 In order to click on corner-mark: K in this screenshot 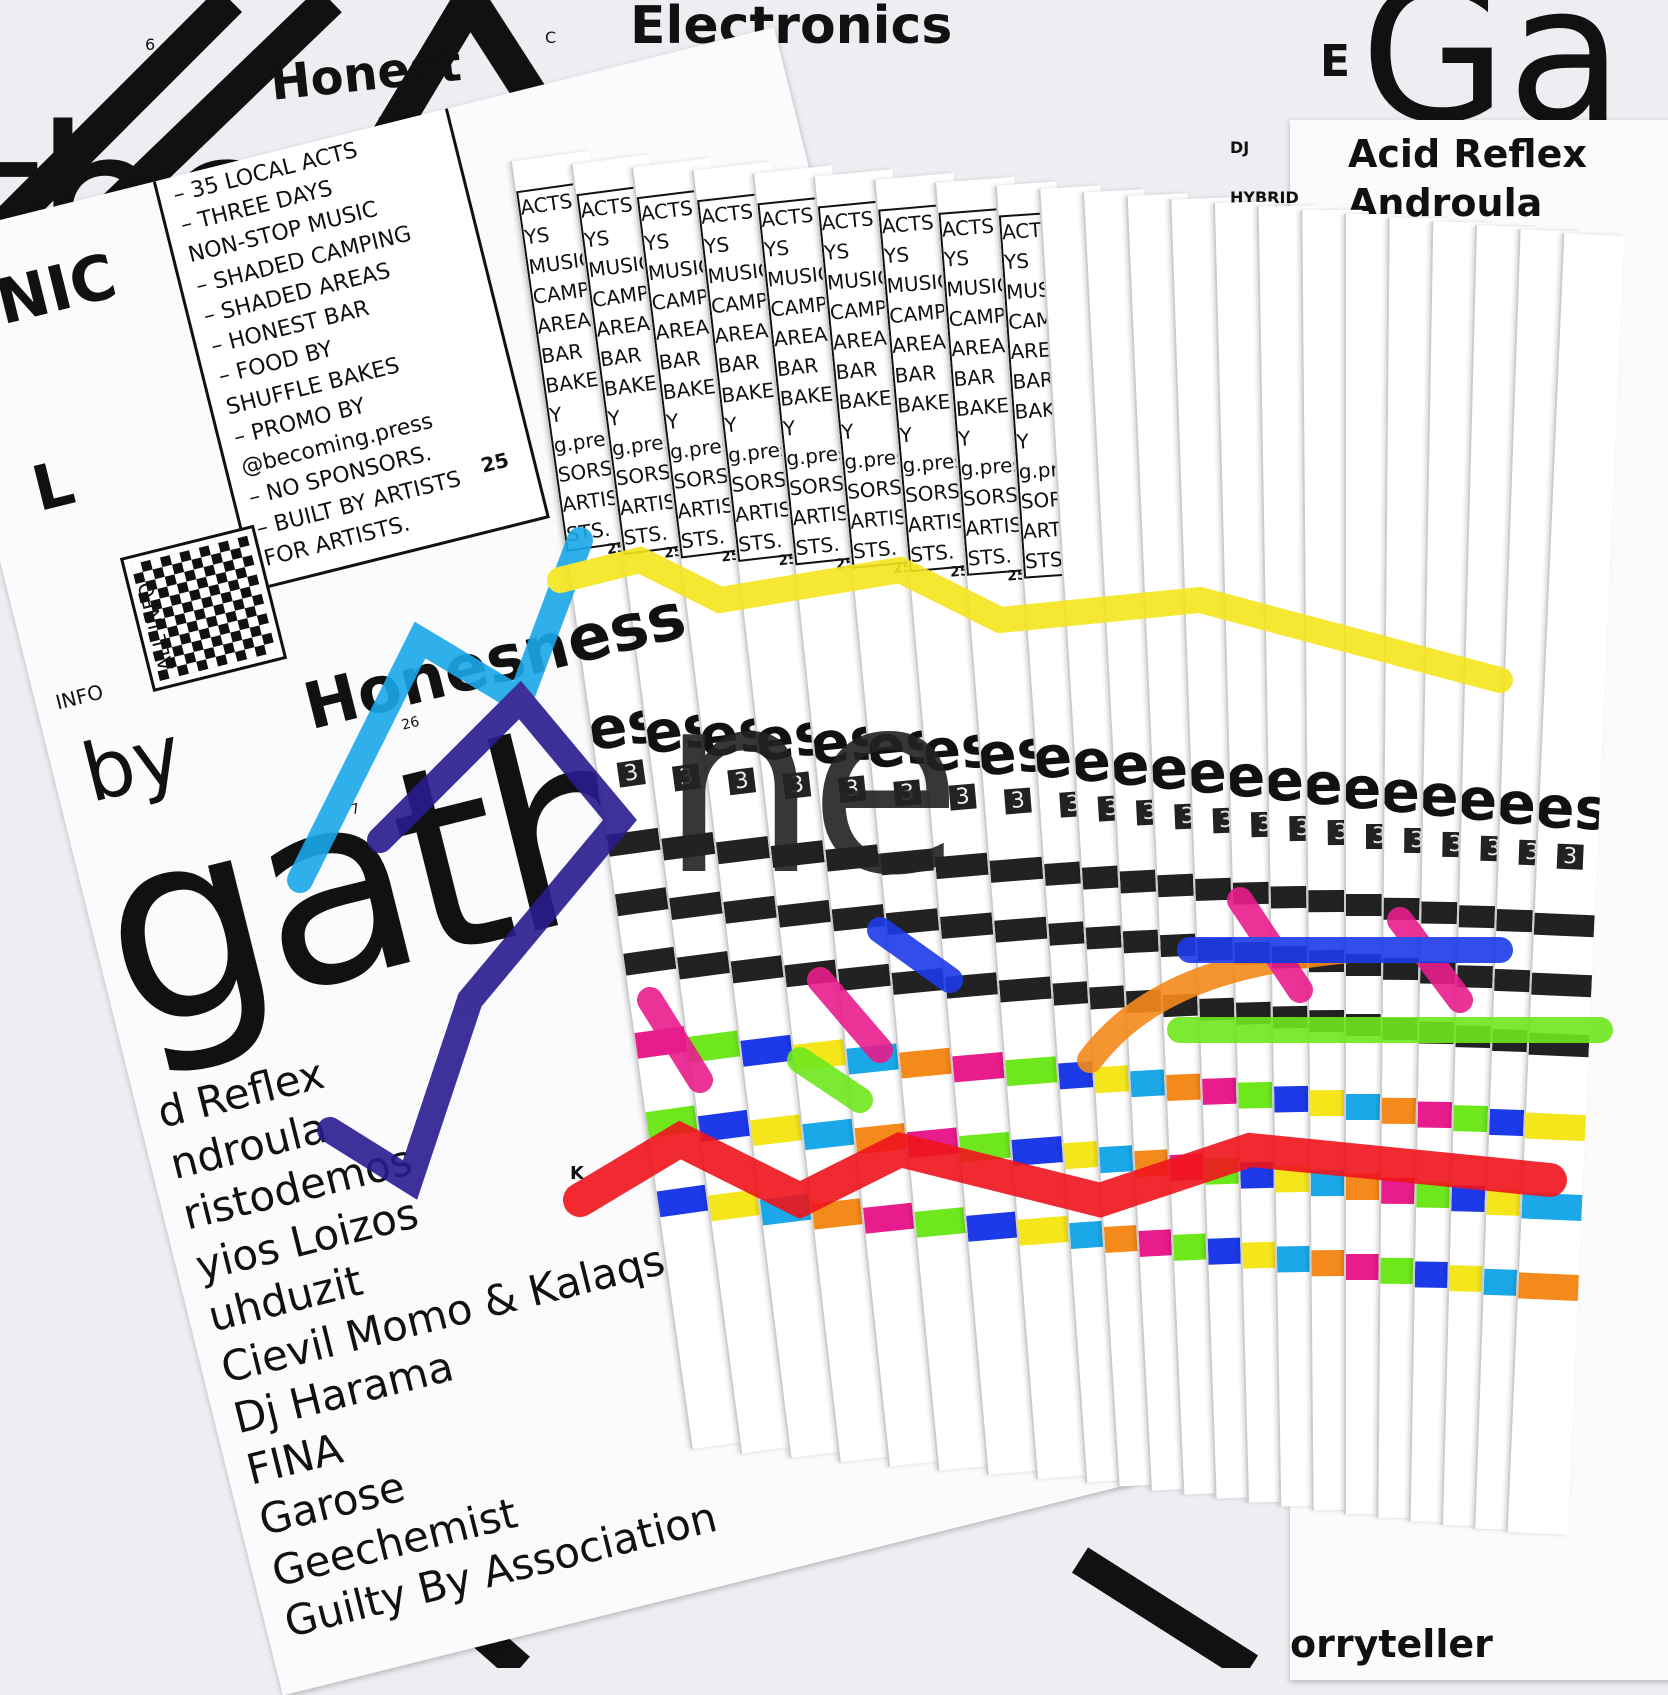, I will do `click(577, 1173)`.